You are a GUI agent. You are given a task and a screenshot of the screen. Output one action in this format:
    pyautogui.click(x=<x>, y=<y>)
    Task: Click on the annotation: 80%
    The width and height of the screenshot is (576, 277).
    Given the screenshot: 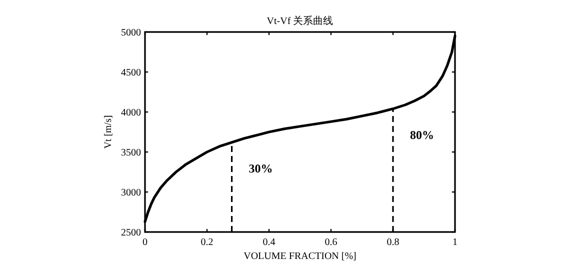 What is the action you would take?
    pyautogui.click(x=422, y=135)
    